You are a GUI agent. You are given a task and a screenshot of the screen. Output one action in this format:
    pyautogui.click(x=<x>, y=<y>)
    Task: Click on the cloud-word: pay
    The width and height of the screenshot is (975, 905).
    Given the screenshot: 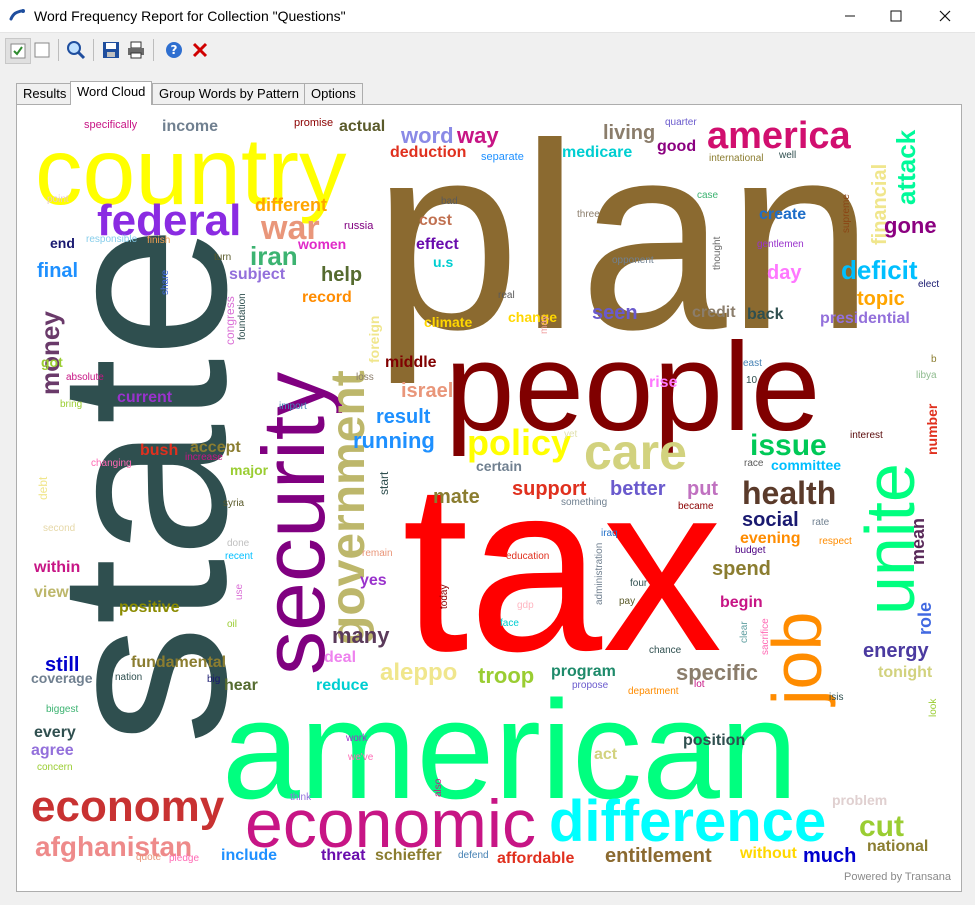 What is the action you would take?
    pyautogui.click(x=627, y=601)
    